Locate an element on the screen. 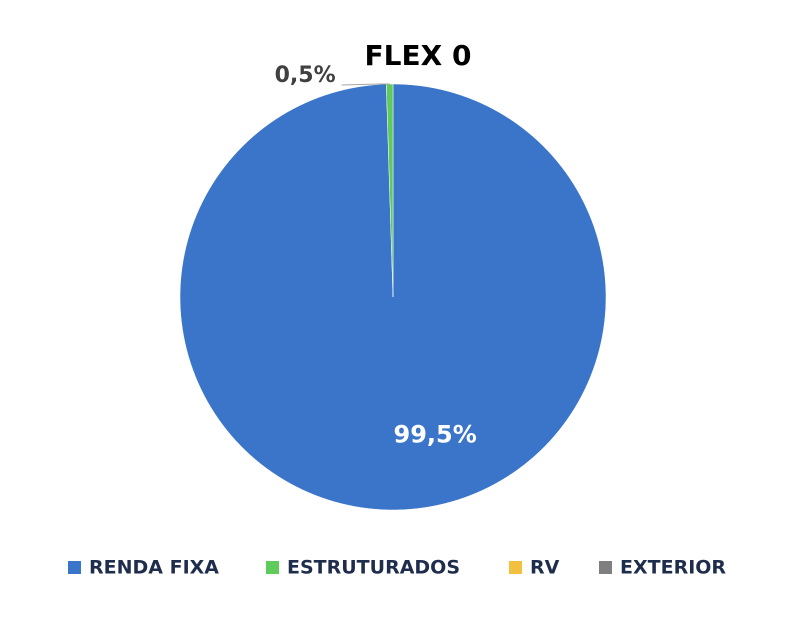 Image resolution: width=799 pixels, height=629 pixels. value-label: 99,5% is located at coordinates (435, 434).